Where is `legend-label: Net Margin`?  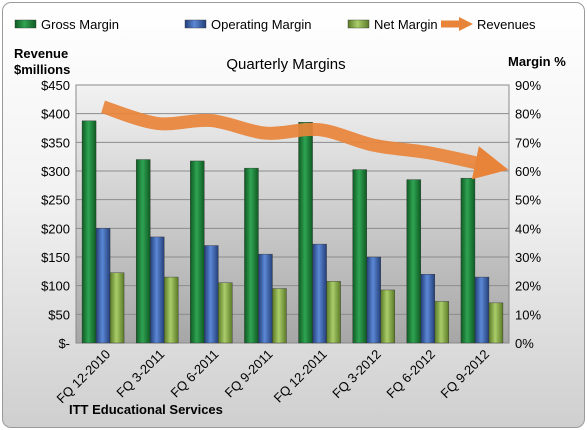 legend-label: Net Margin is located at coordinates (406, 24).